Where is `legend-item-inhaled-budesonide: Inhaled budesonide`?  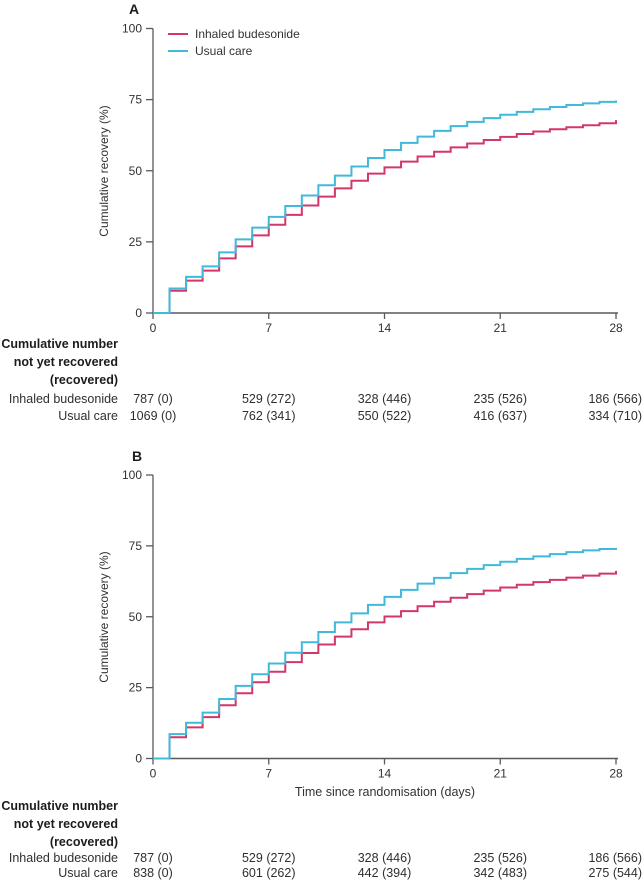
legend-item-inhaled-budesonide: Inhaled budesonide is located at coordinates (234, 33).